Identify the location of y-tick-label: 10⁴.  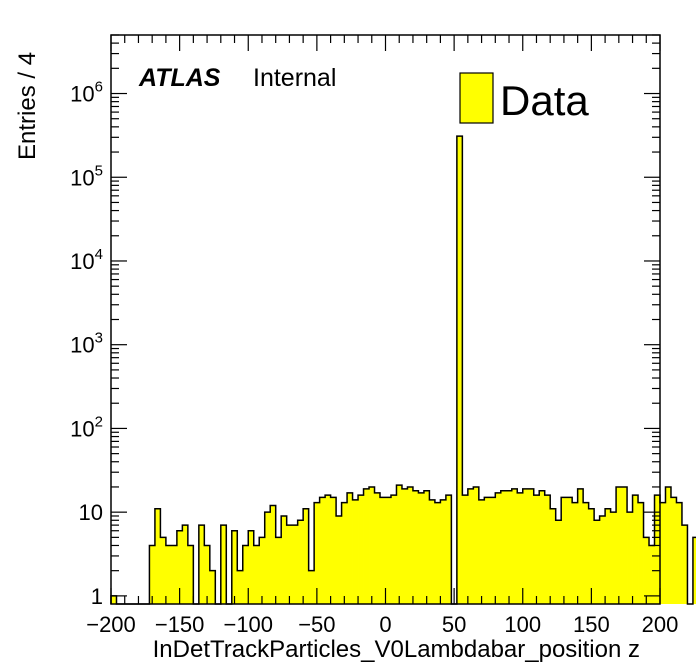
(86, 260).